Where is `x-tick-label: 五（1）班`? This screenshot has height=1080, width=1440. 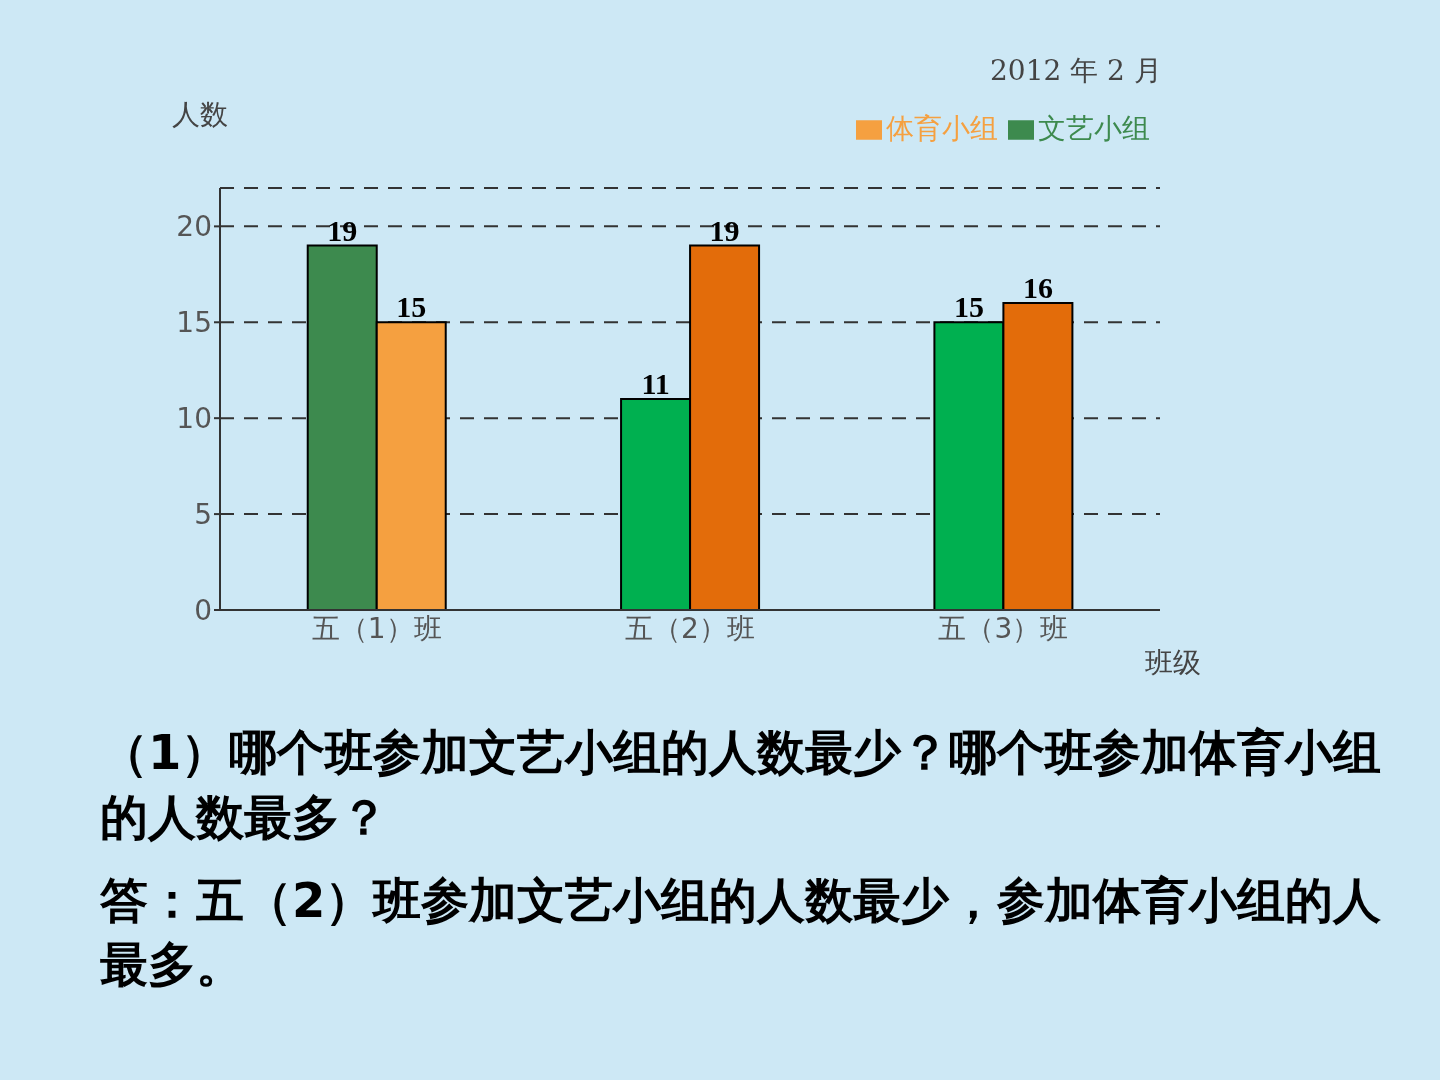 x-tick-label: 五（1）班 is located at coordinates (376, 628).